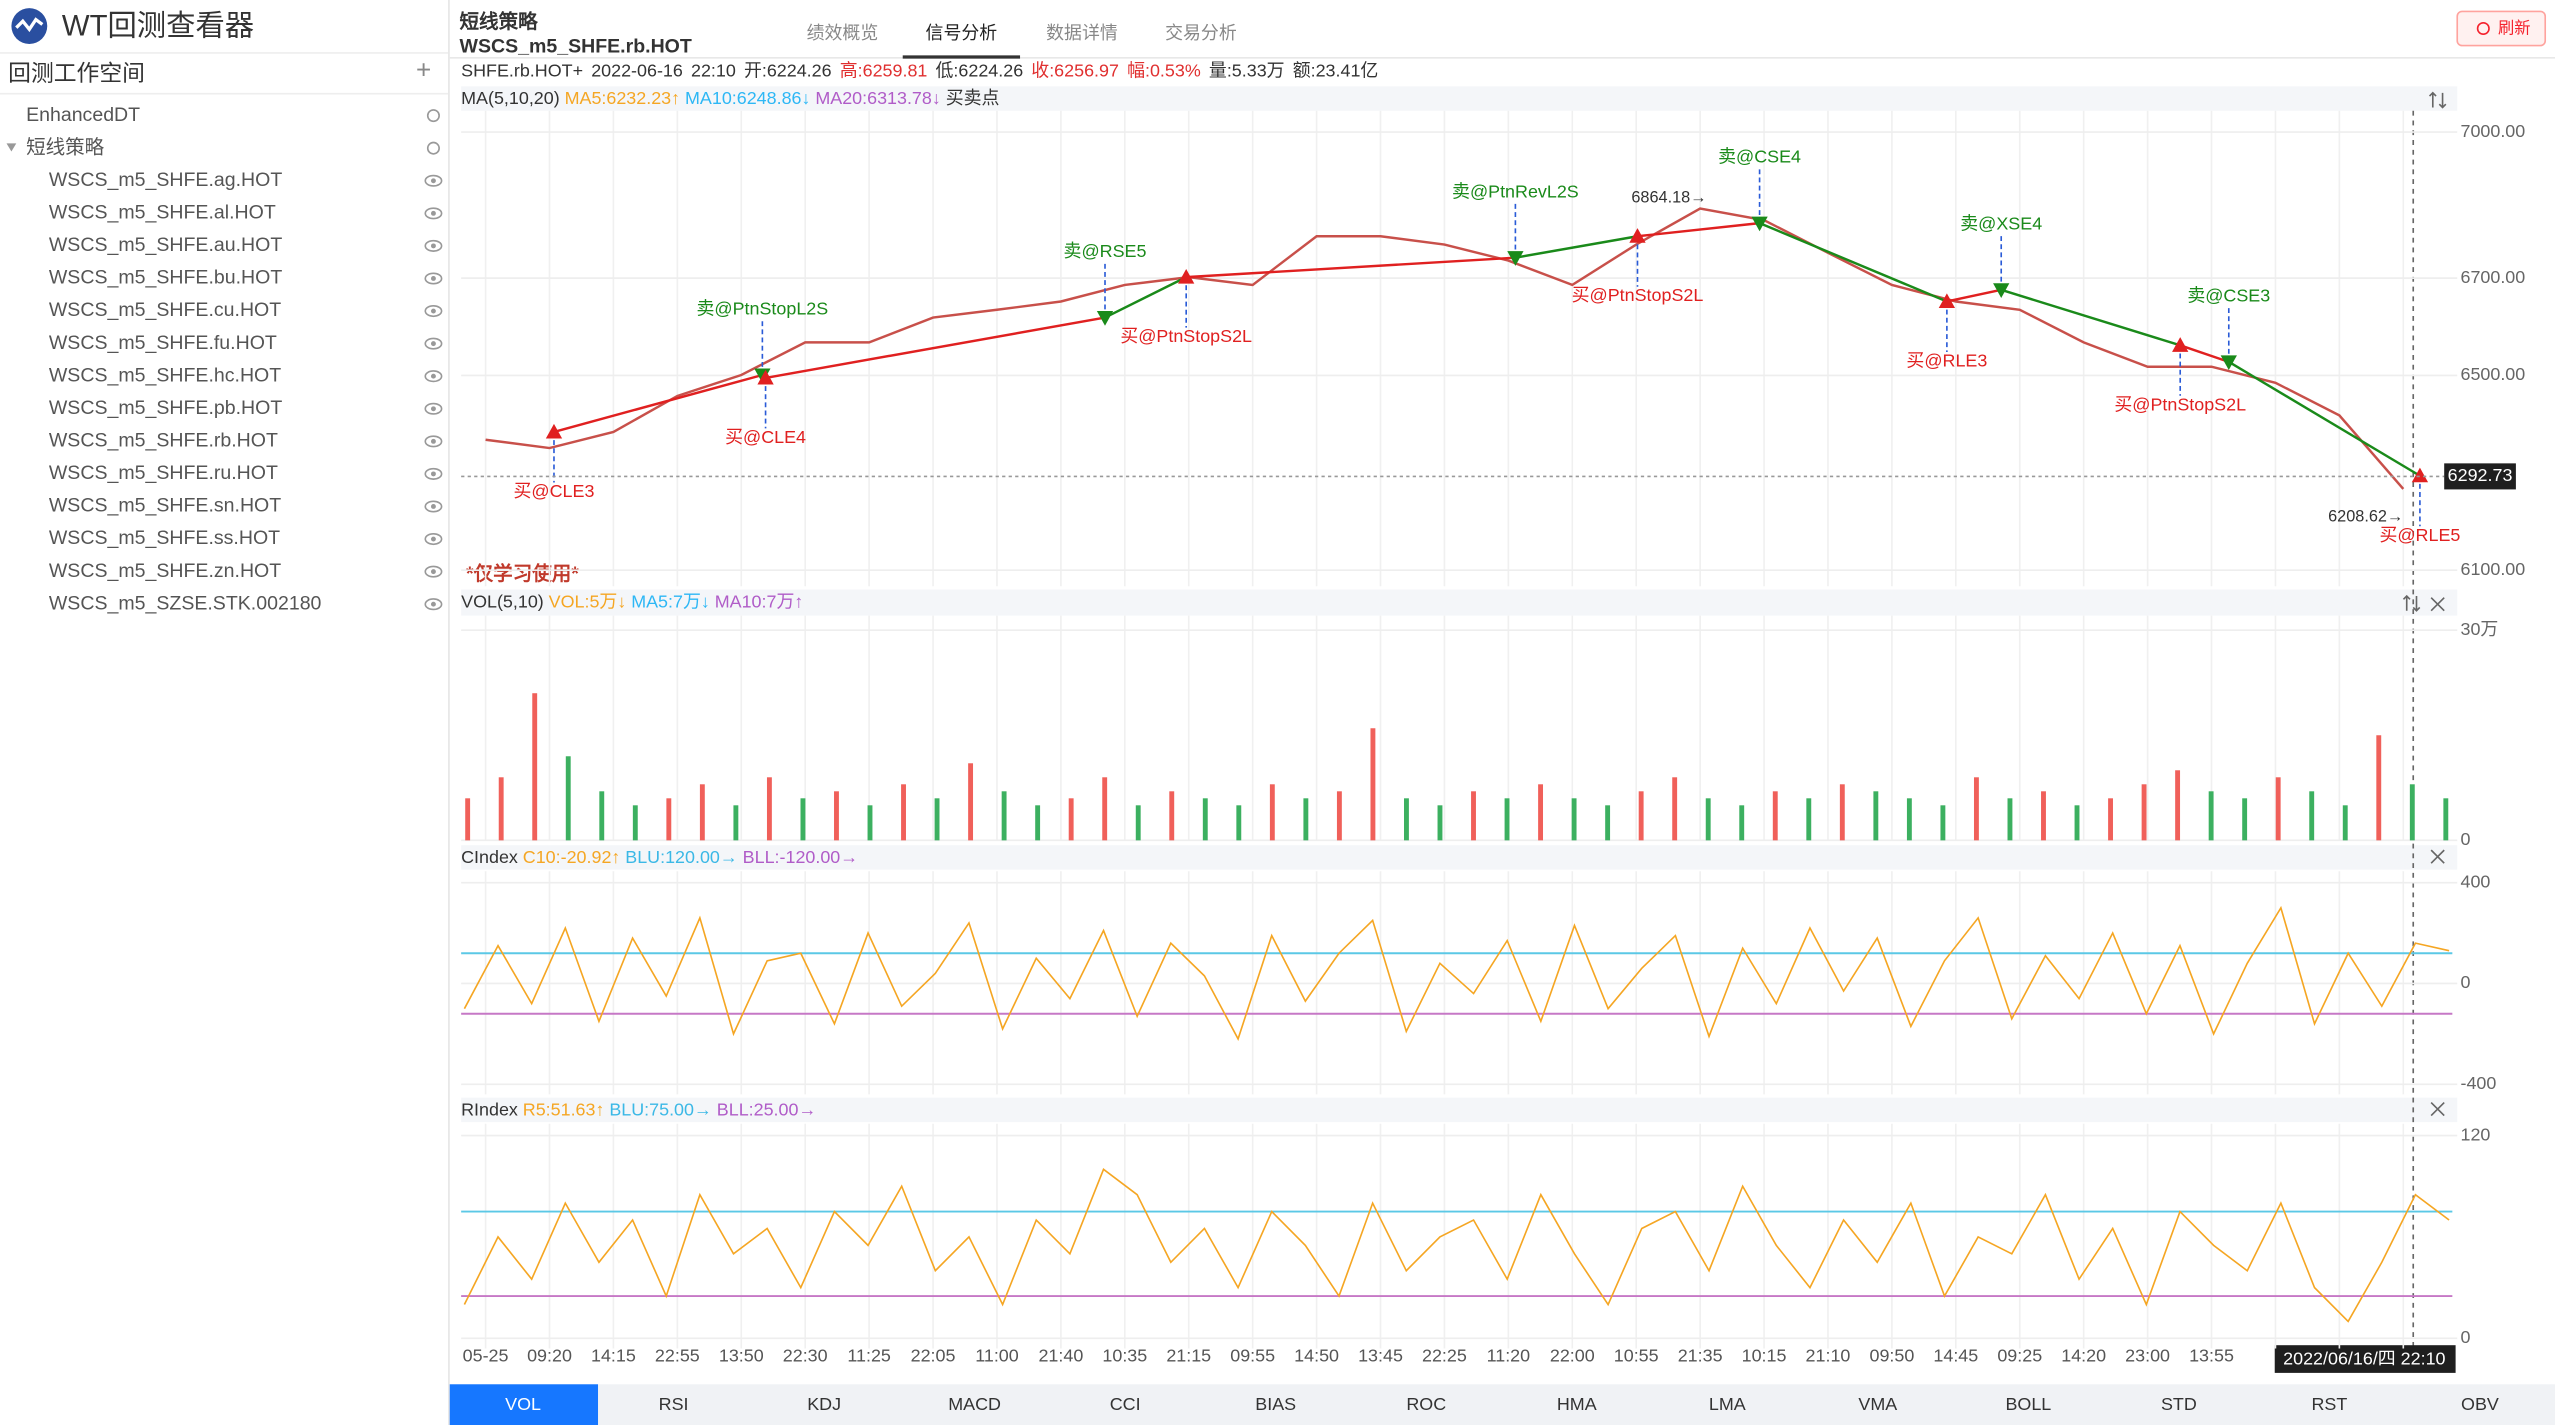 The height and width of the screenshot is (1425, 2555). Describe the element at coordinates (1060, 1355) in the screenshot. I see `x-tick-label: 21:40` at that location.